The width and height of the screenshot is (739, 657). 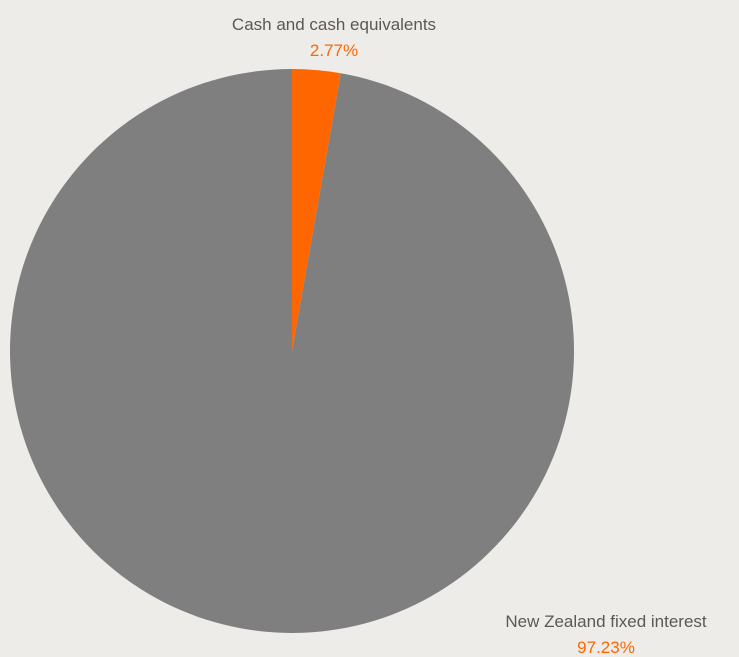 I want to click on slice-value-0: 2.77%, so click(x=334, y=50).